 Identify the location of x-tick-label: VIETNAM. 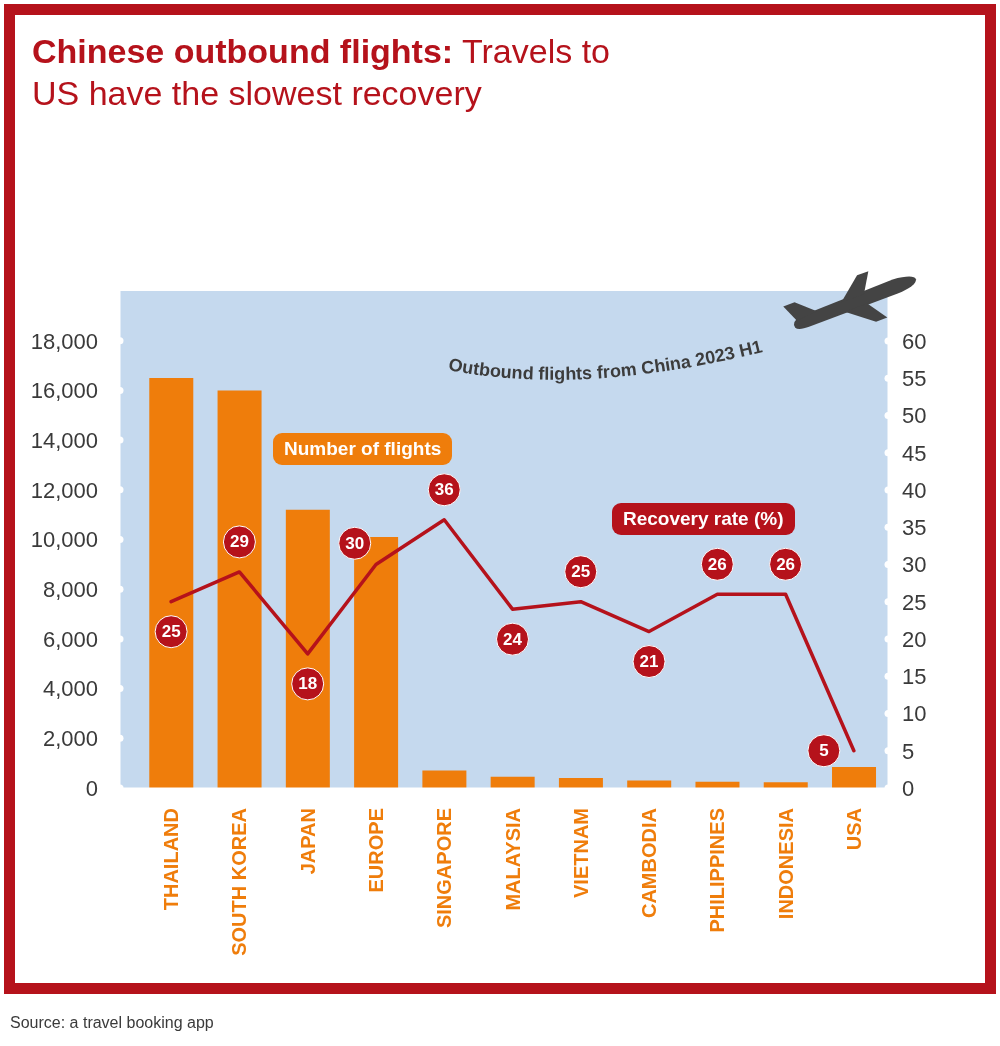
(580, 853).